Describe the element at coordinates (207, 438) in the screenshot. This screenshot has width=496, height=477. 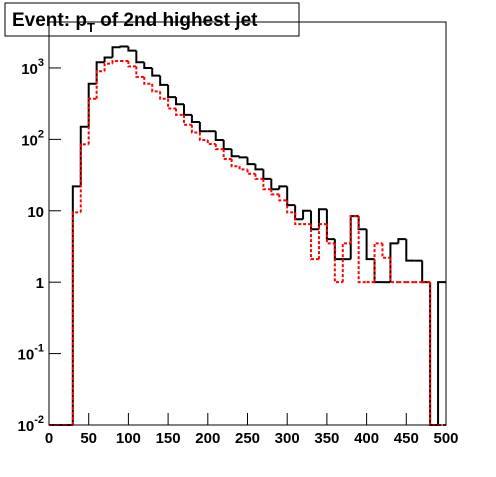
I see `x-tick-label: 200` at that location.